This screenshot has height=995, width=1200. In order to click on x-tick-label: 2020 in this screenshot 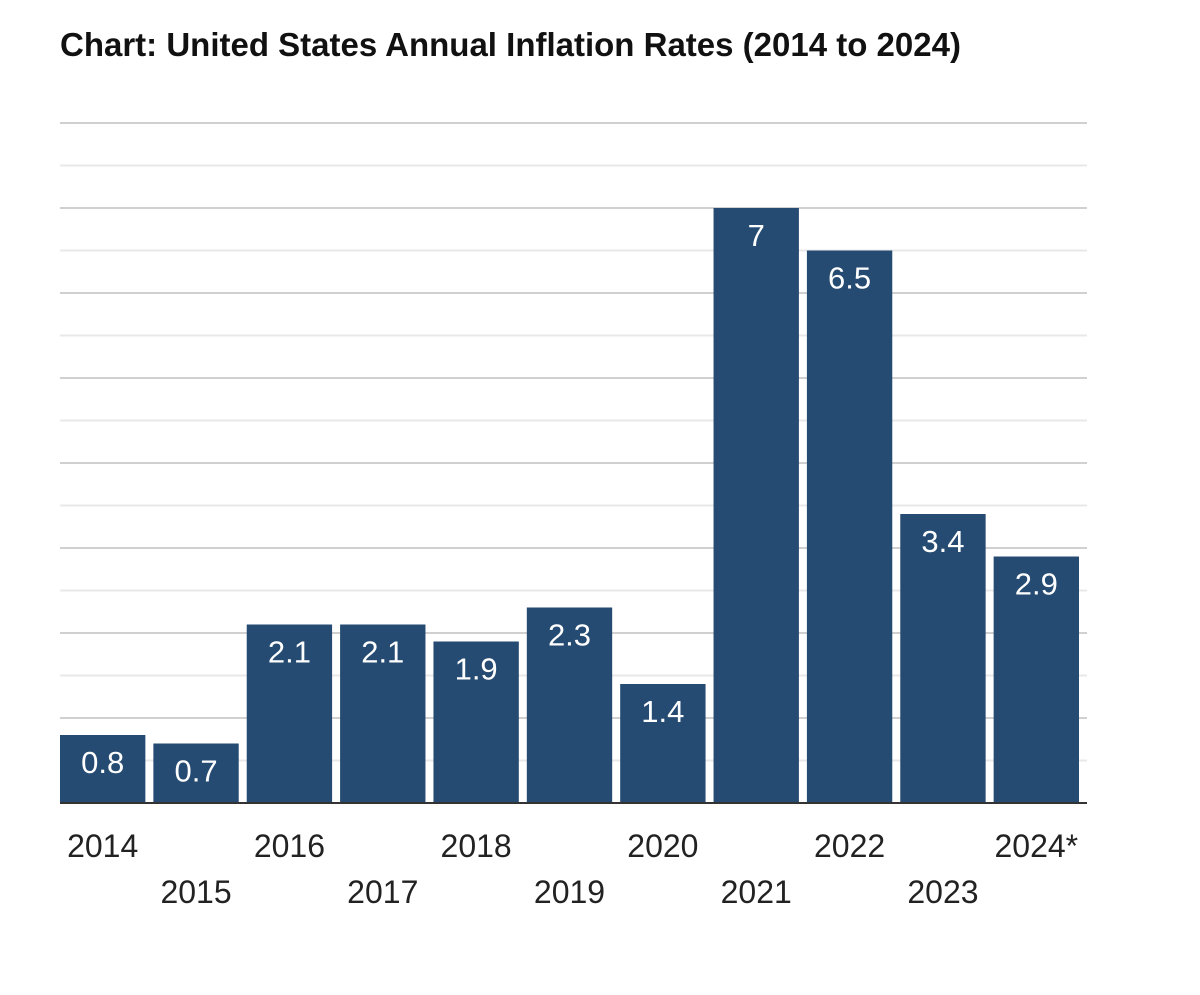, I will do `click(662, 846)`.